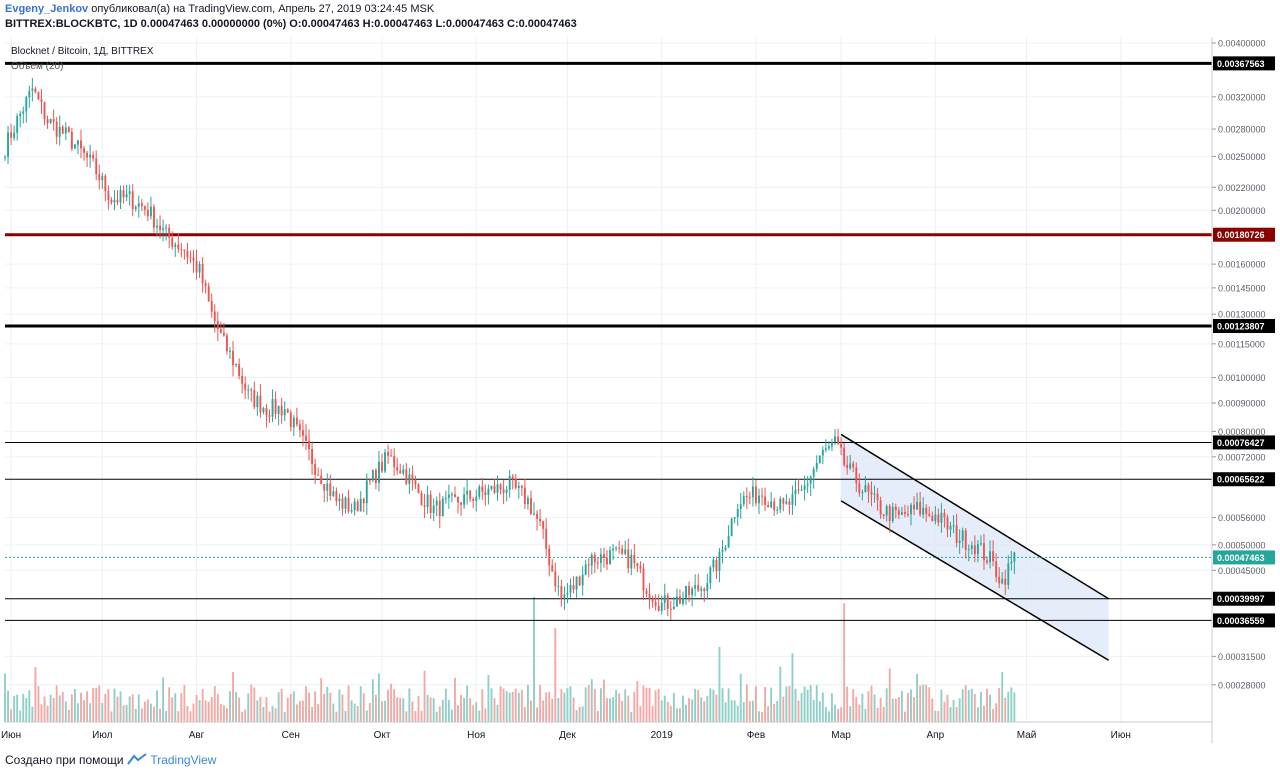 The height and width of the screenshot is (776, 1280). What do you see at coordinates (1244, 326) in the screenshot?
I see `level-price-tag` at bounding box center [1244, 326].